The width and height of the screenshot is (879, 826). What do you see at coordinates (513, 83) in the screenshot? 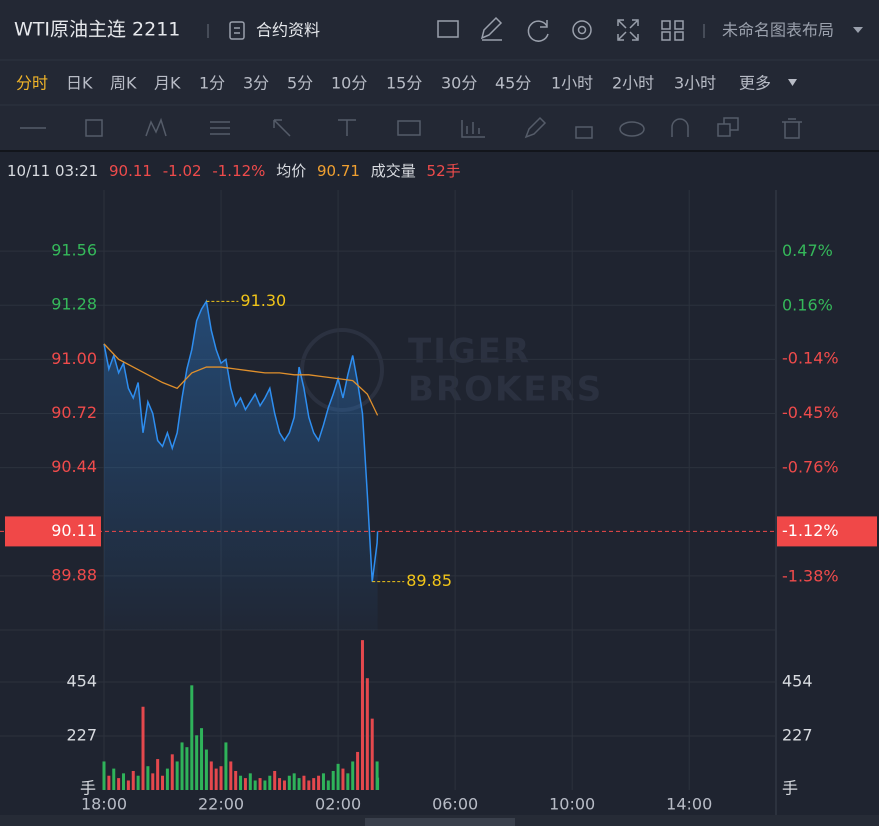
I see `period-tab: 45分` at bounding box center [513, 83].